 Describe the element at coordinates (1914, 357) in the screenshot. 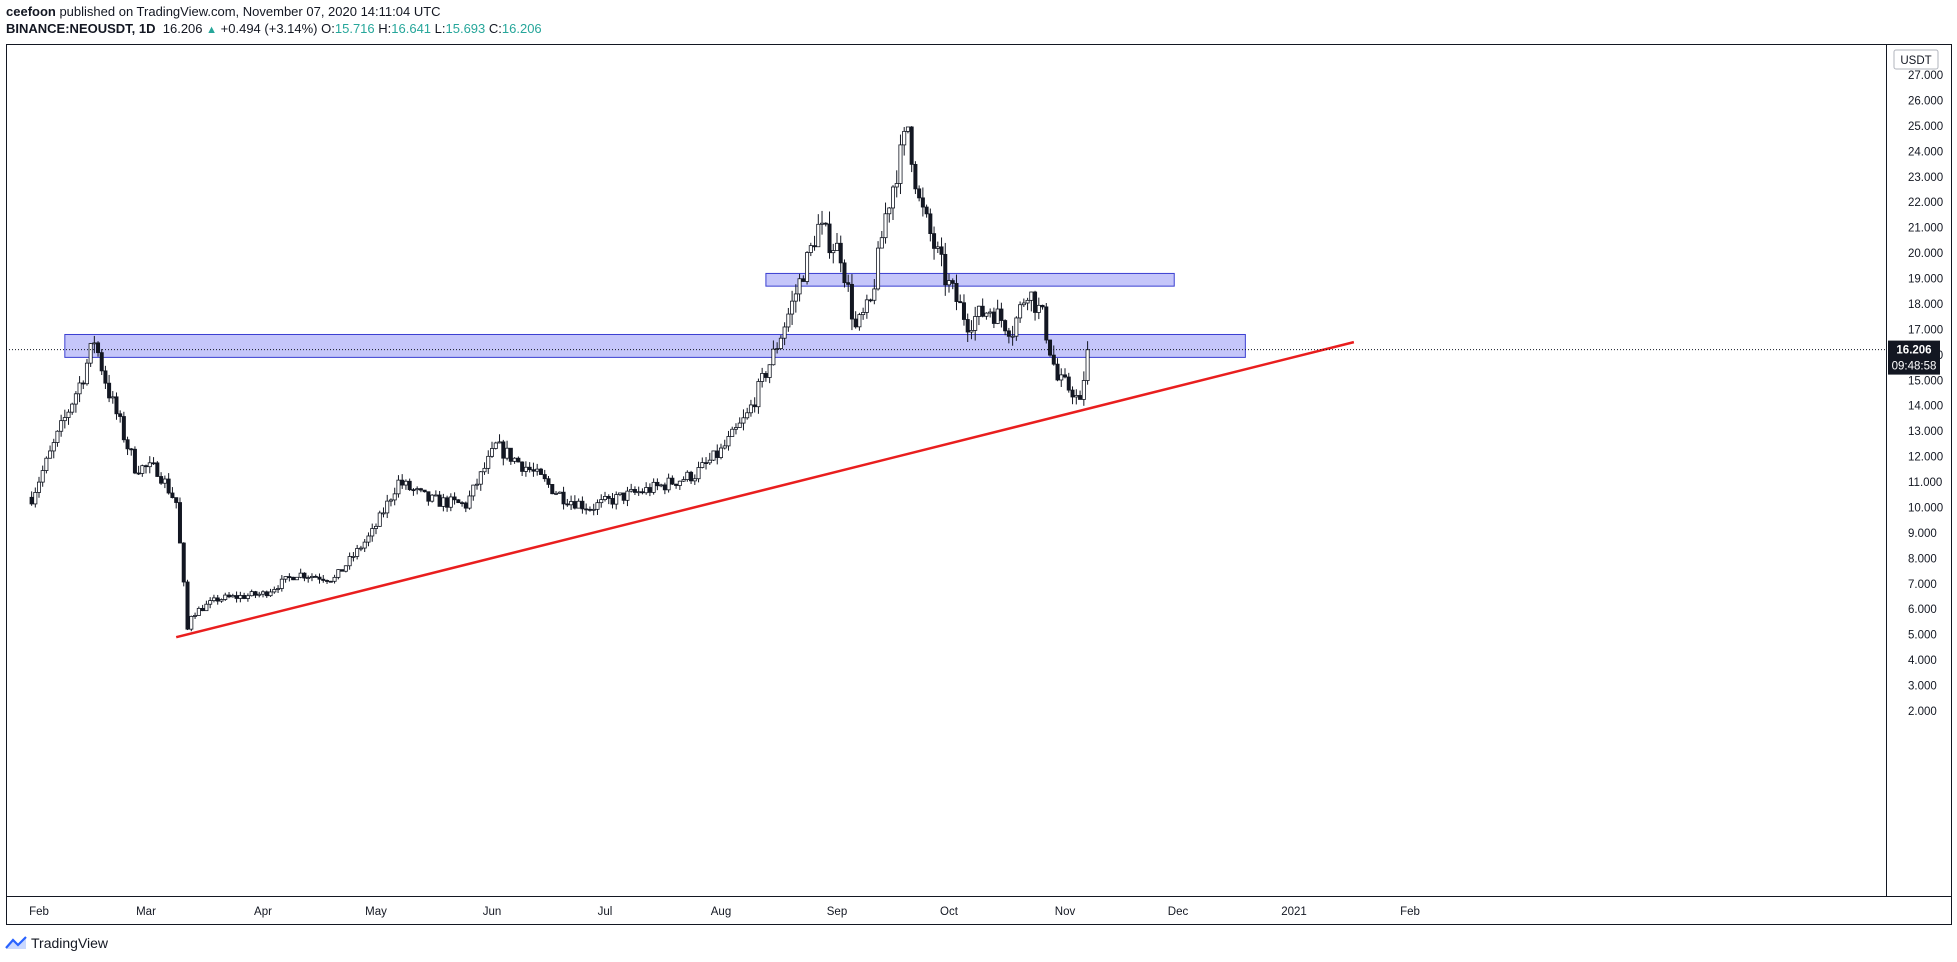

I see `last-price-tag: 16.206 09:48:58` at that location.